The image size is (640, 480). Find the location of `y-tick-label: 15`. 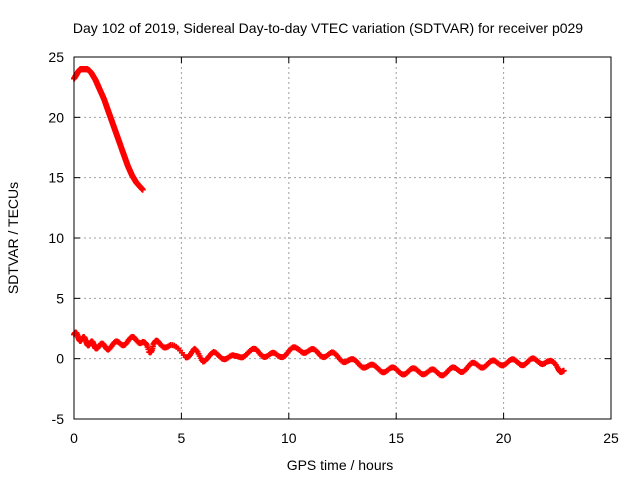

y-tick-label: 15 is located at coordinates (56, 178).